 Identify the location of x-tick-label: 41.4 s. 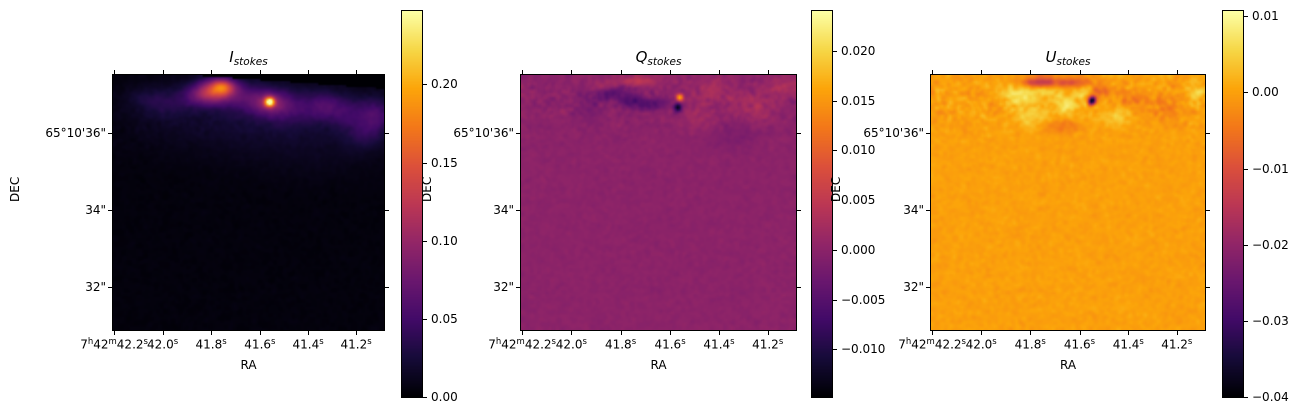
(719, 343).